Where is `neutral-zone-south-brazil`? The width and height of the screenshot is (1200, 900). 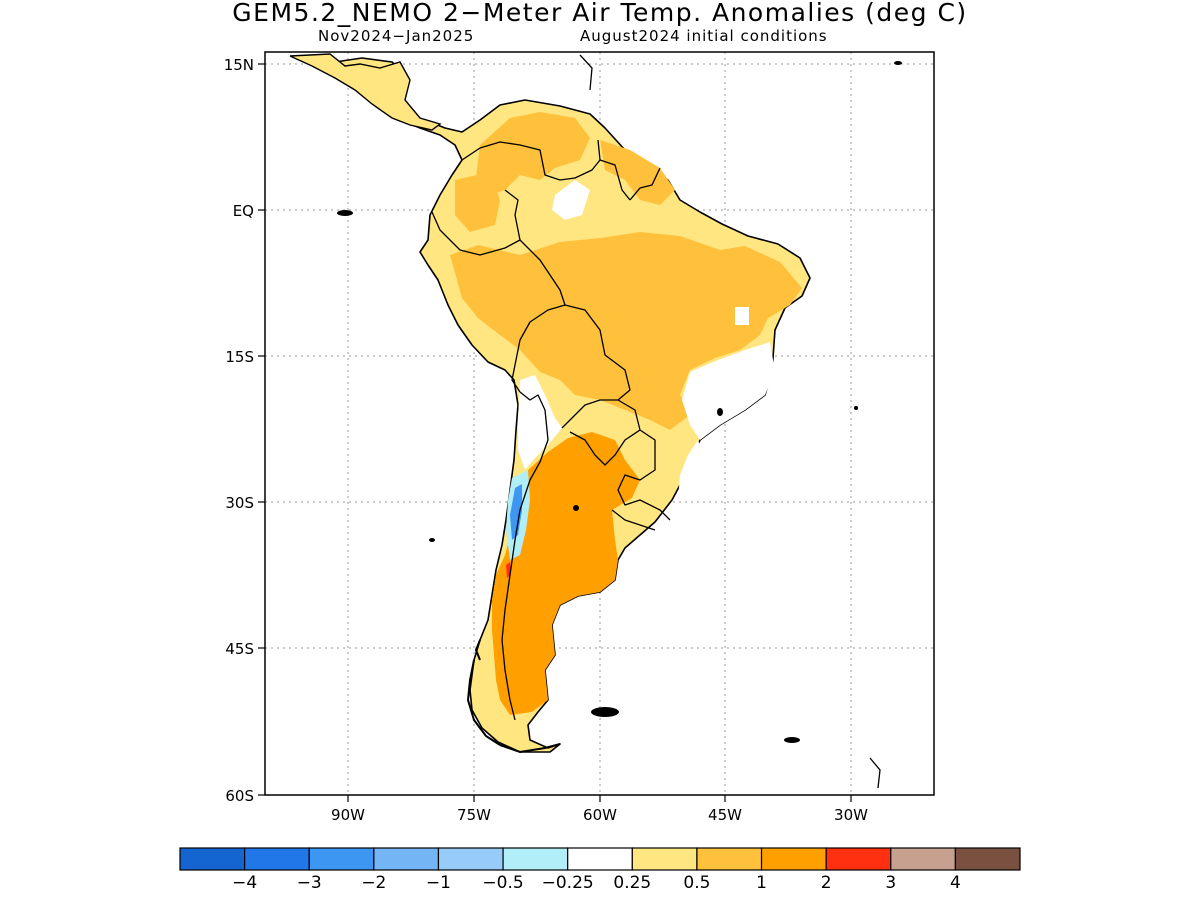
neutral-zone-south-brazil is located at coordinates (692, 470).